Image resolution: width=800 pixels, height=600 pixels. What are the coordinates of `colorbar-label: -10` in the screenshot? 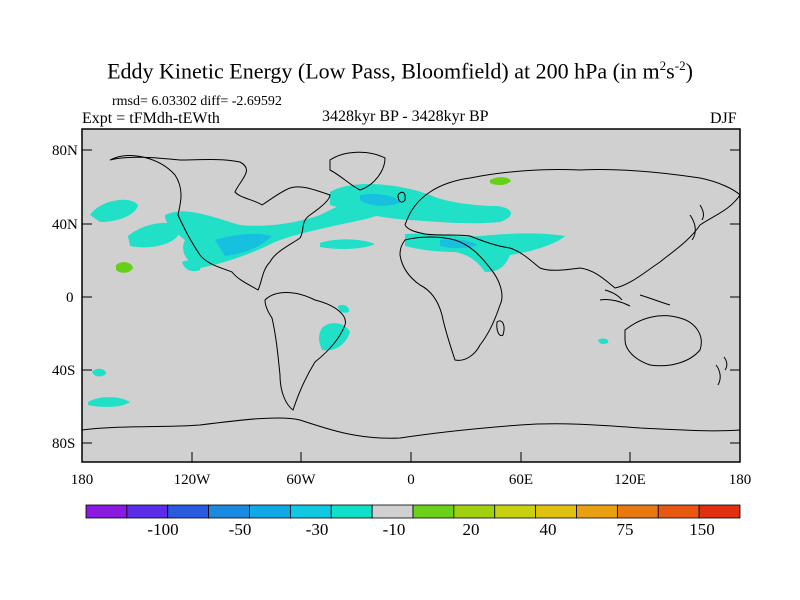 It's located at (394, 529).